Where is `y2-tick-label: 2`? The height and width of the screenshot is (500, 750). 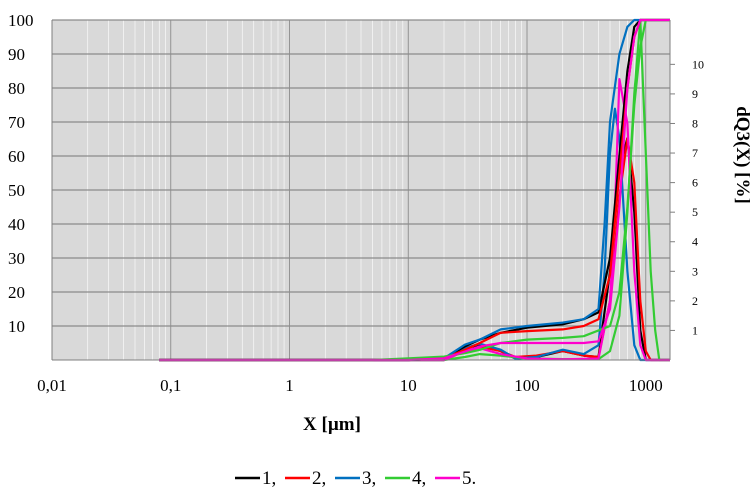 y2-tick-label: 2 is located at coordinates (695, 301).